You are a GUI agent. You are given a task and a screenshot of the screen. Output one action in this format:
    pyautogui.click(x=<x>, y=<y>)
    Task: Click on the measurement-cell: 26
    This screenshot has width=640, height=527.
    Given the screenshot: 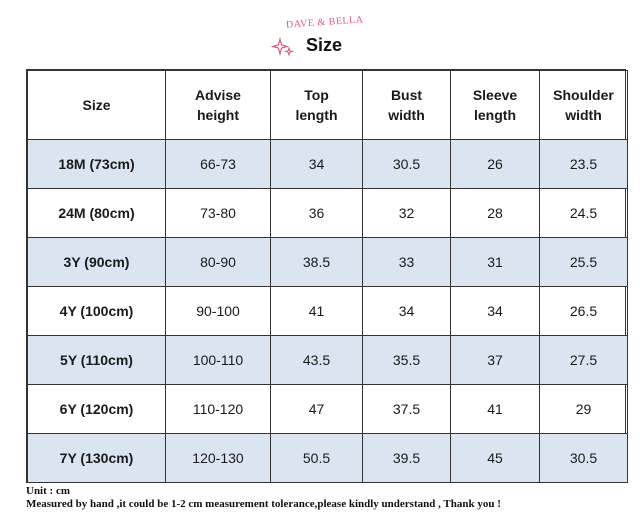 What is the action you would take?
    pyautogui.click(x=495, y=164)
    